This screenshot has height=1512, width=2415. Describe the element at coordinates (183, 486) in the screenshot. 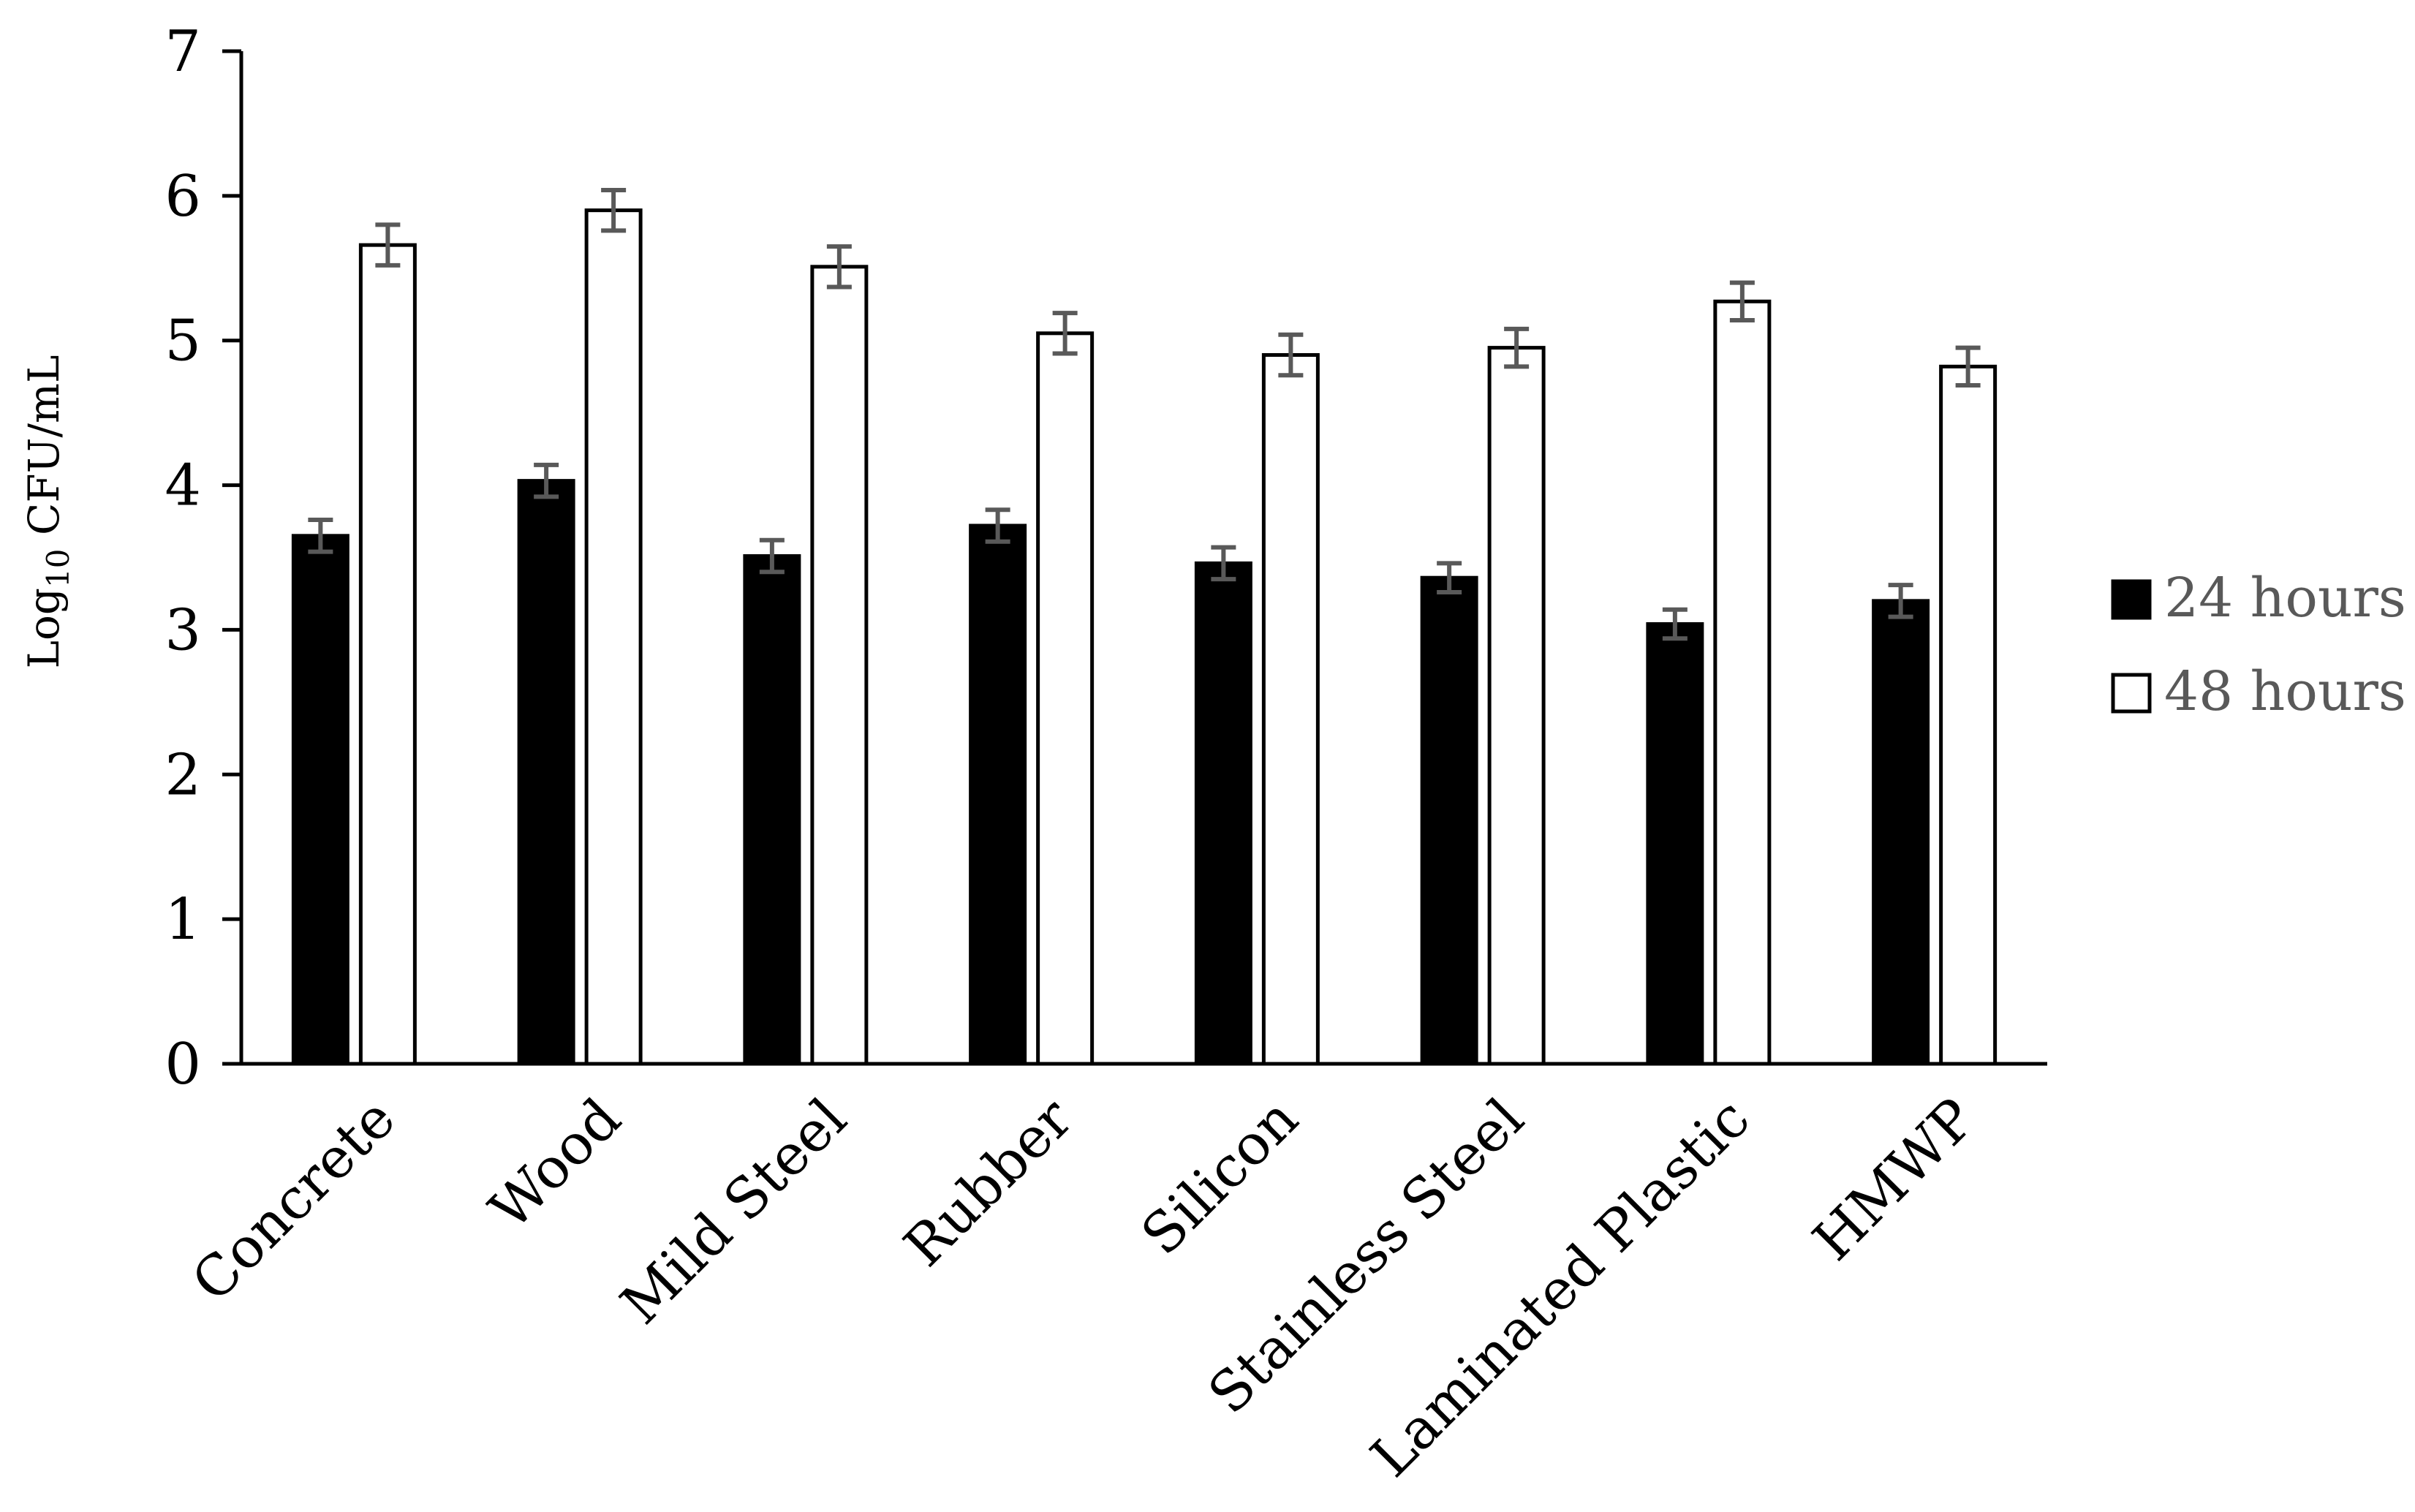

I see `y-tick-label: 4` at that location.